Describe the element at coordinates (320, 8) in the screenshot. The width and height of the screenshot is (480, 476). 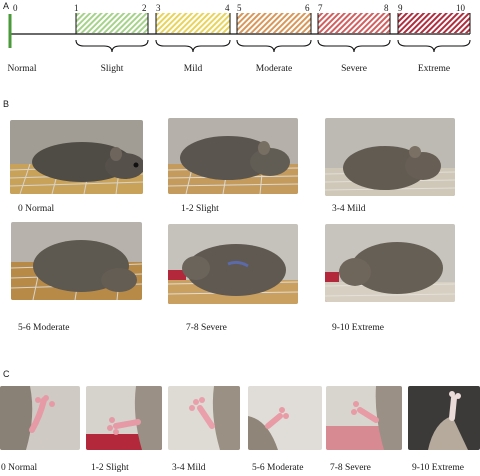
I see `tick-7: 7` at that location.